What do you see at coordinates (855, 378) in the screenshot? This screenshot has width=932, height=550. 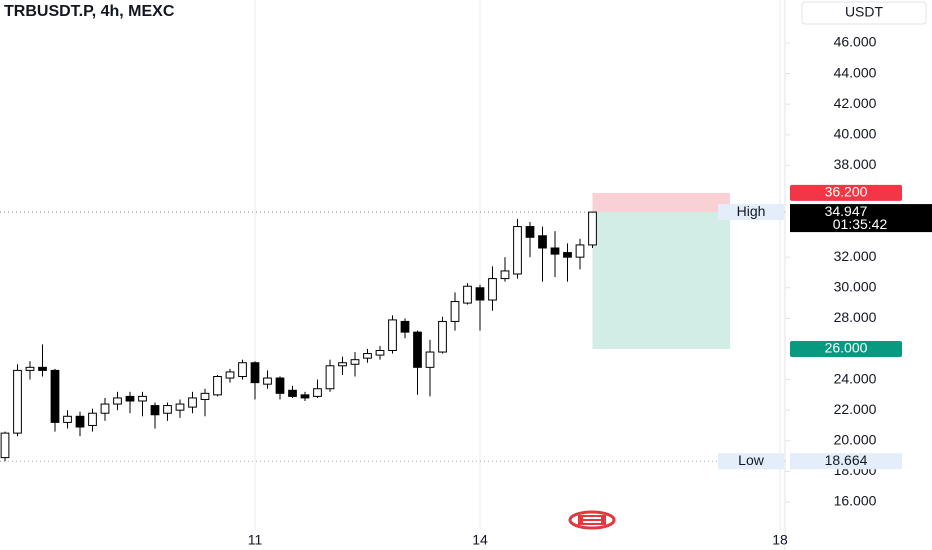 I see `y-tick-label: 24.000` at bounding box center [855, 378].